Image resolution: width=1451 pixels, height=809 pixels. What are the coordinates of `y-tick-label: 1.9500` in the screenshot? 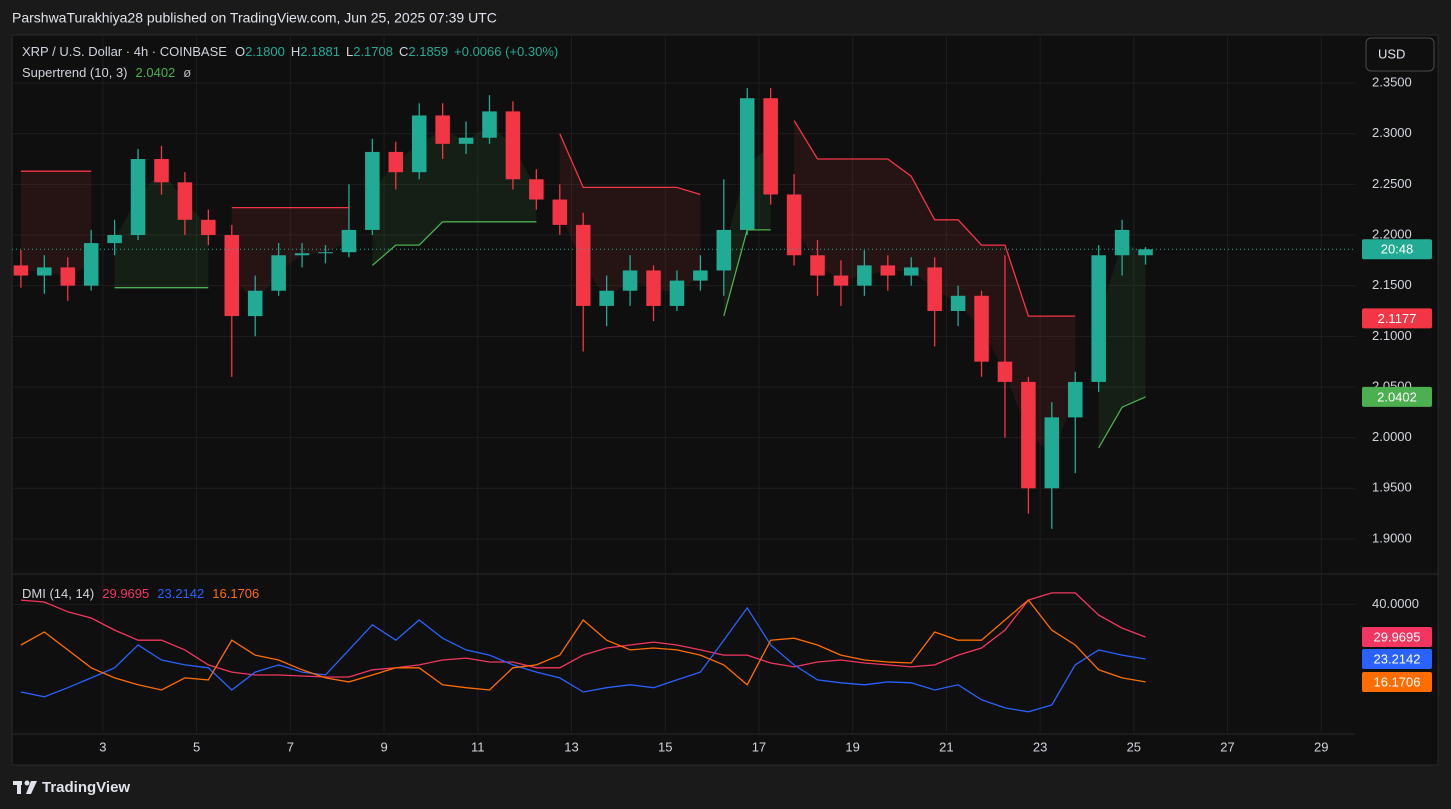 It's located at (1392, 487).